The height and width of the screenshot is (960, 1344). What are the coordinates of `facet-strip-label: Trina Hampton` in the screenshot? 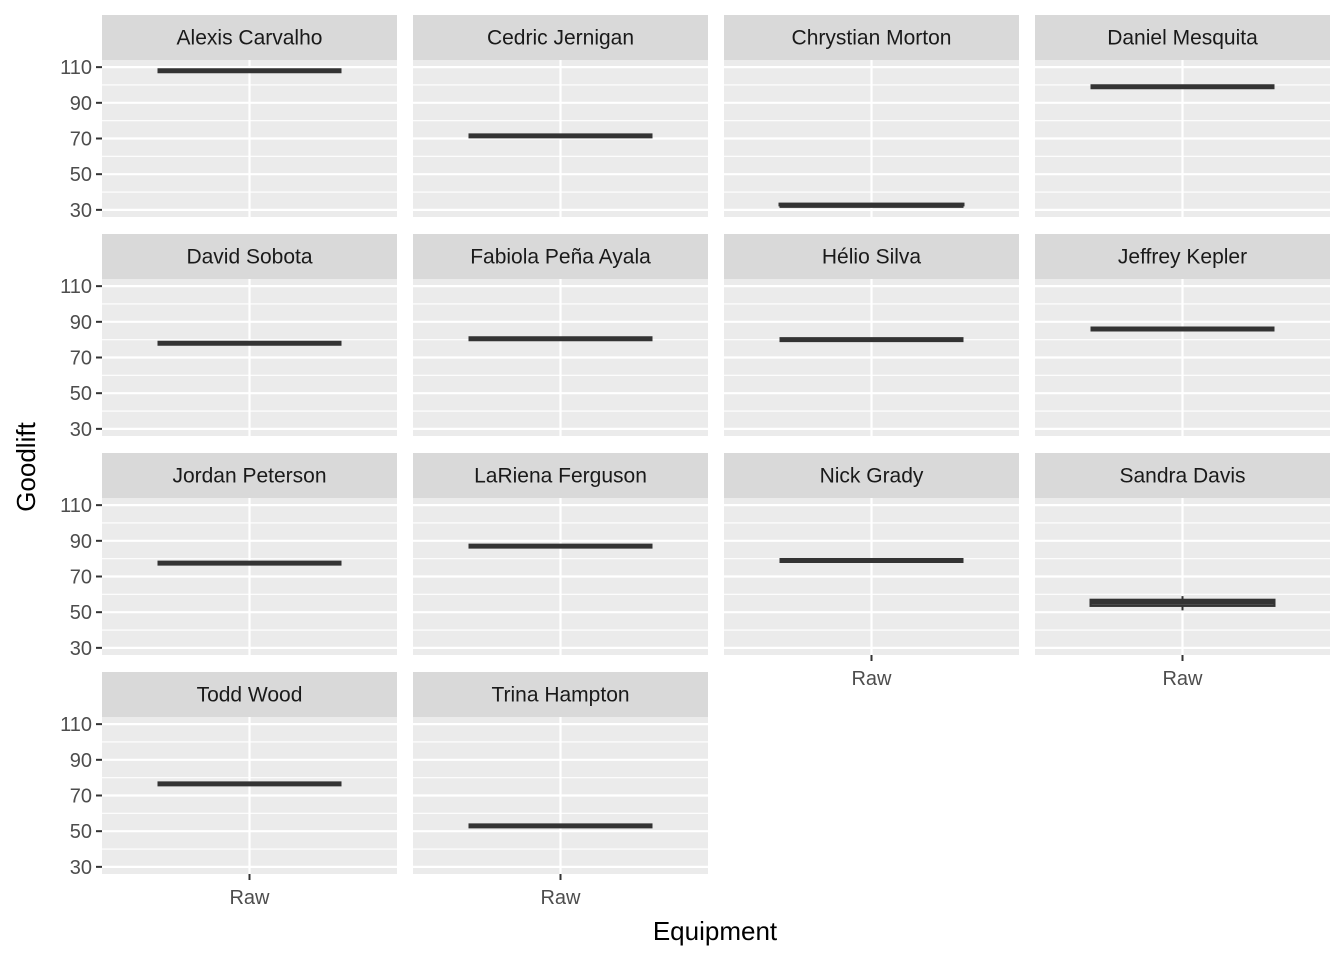 It's located at (560, 695).